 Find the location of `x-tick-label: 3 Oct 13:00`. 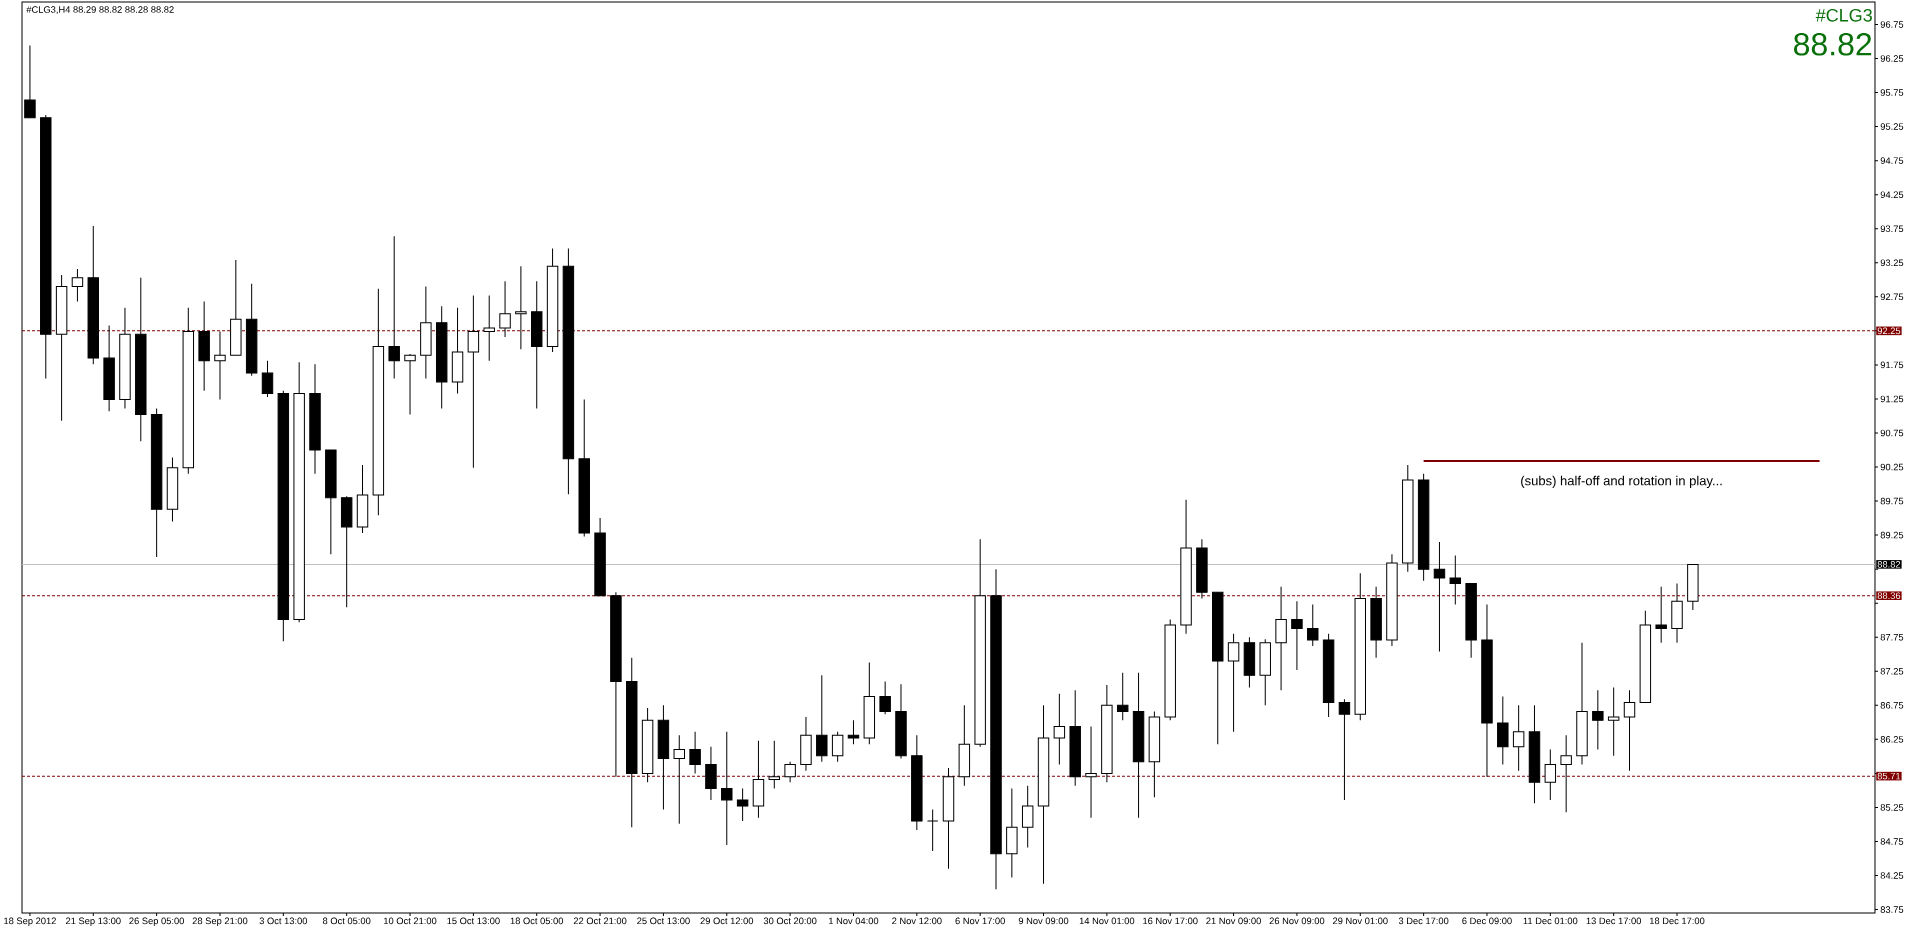

x-tick-label: 3 Oct 13:00 is located at coordinates (283, 921).